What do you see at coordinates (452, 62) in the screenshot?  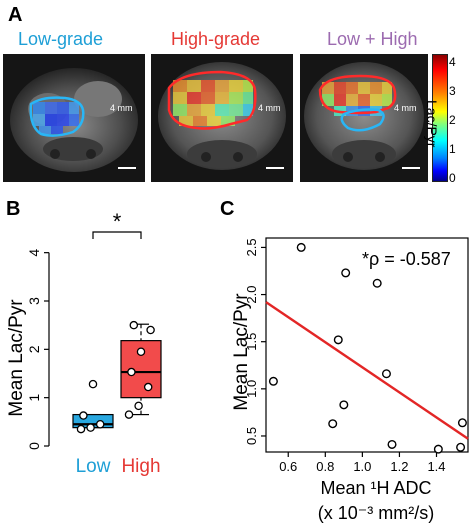 I see `colorbar-tick: 4` at bounding box center [452, 62].